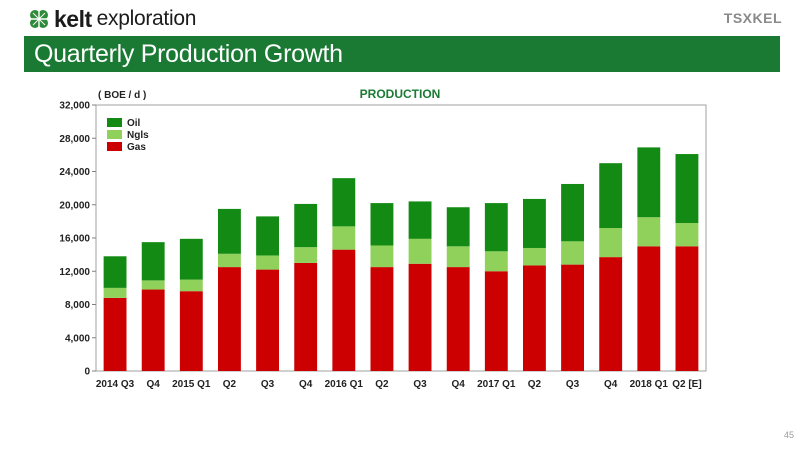 The image size is (800, 450). I want to click on kelt-logo: kelt exploration, so click(112, 19).